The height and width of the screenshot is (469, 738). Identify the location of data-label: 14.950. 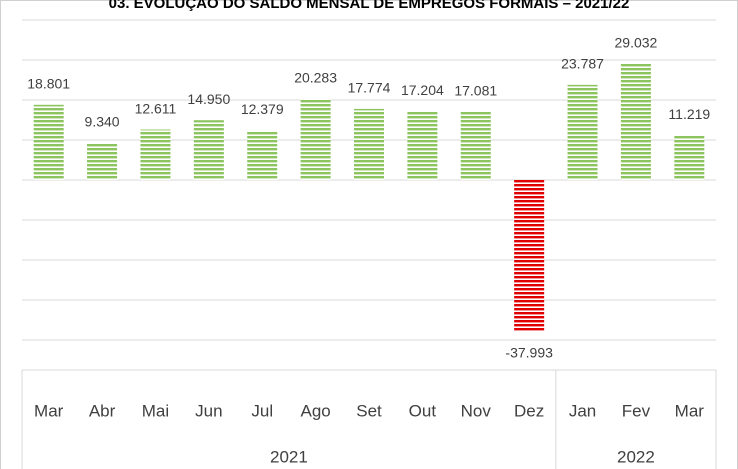
(208, 99).